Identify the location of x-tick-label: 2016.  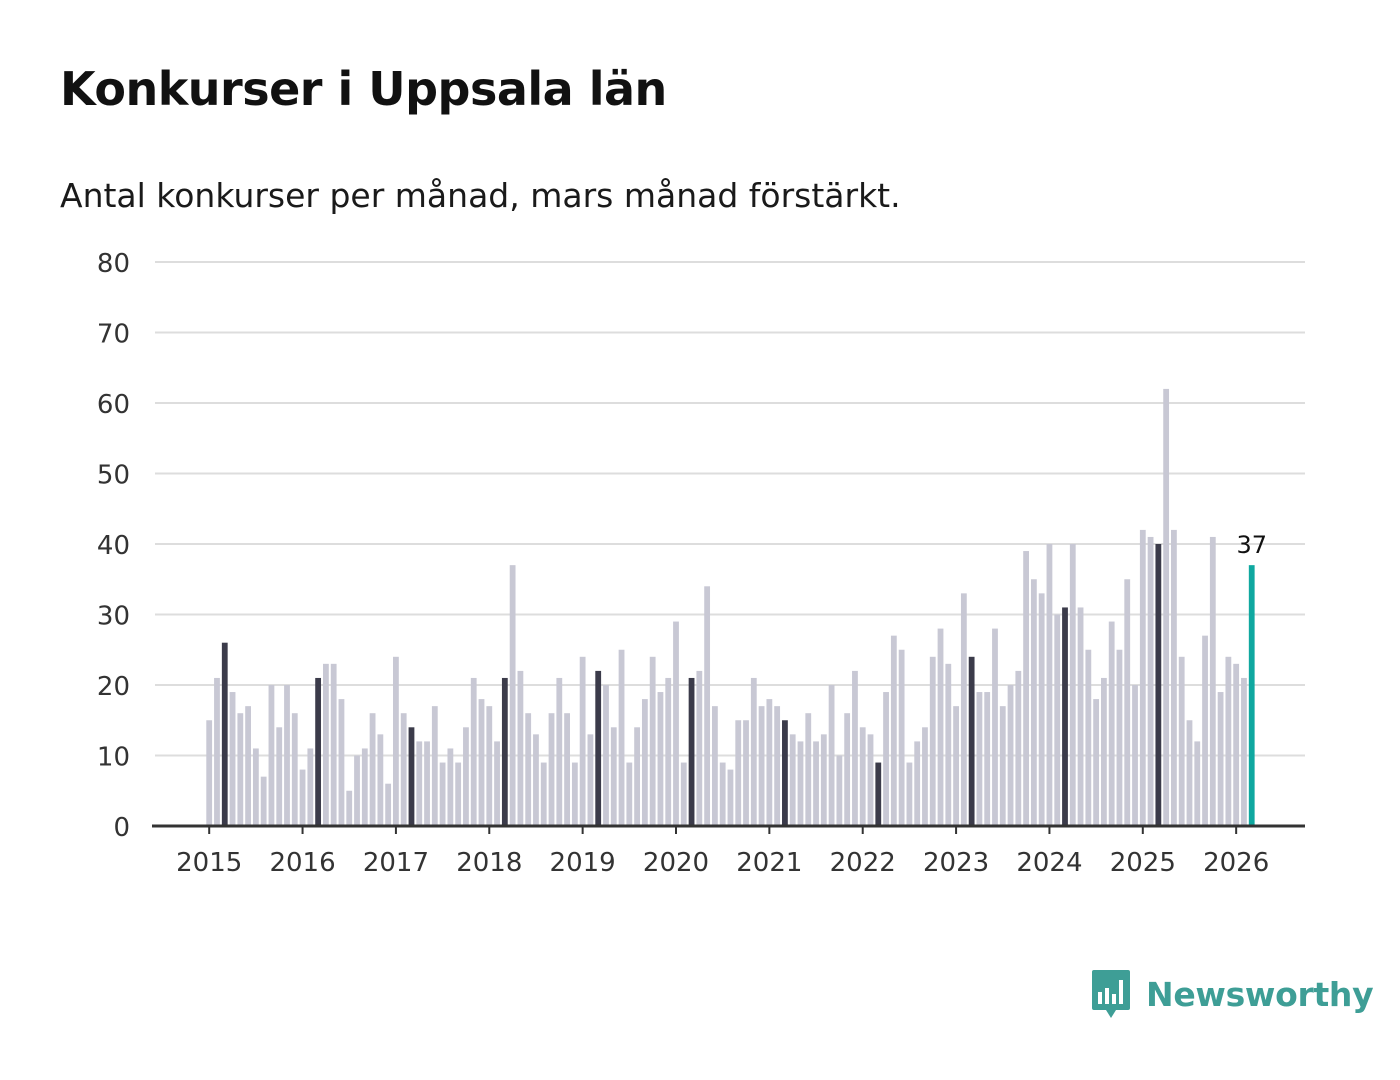
(302, 863).